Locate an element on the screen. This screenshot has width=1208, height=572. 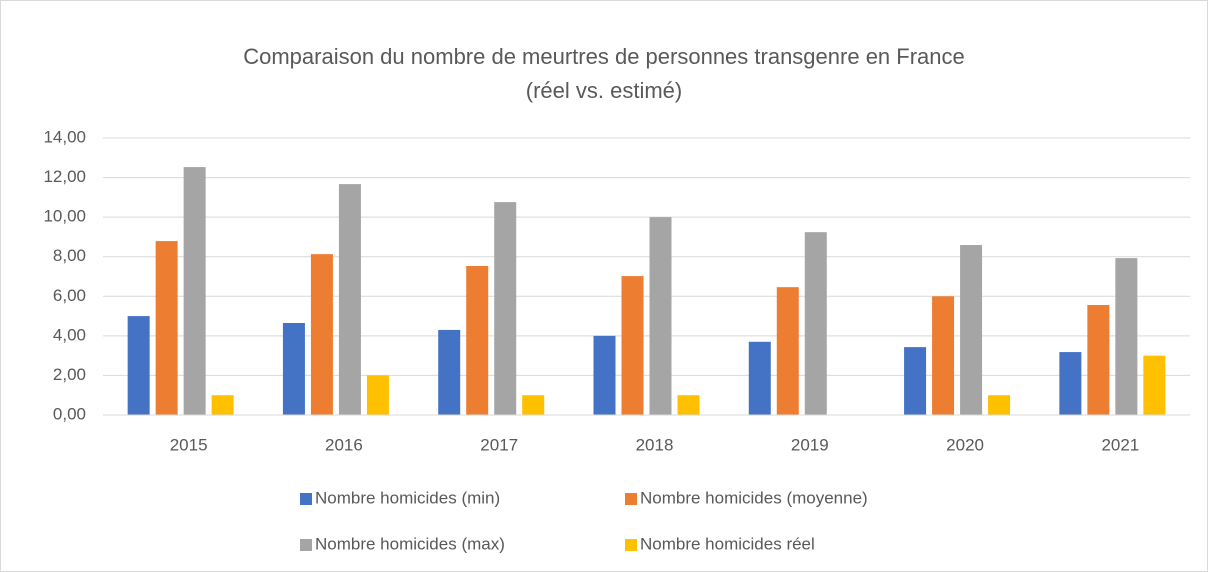
y-tick-label: 8,00 is located at coordinates (69, 255).